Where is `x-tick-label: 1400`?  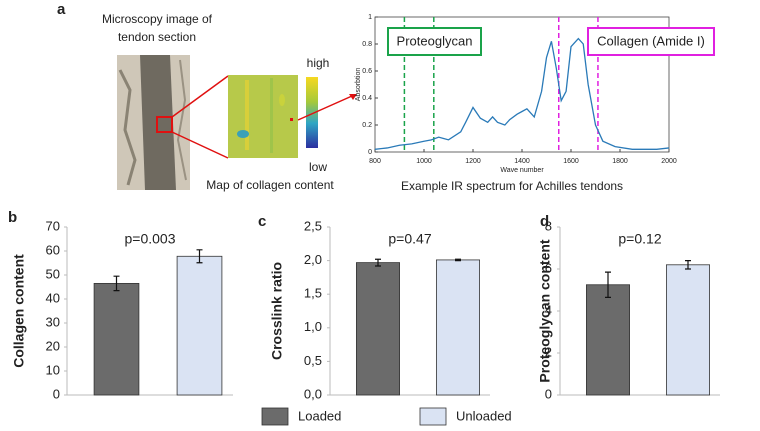 x-tick-label: 1400 is located at coordinates (522, 161).